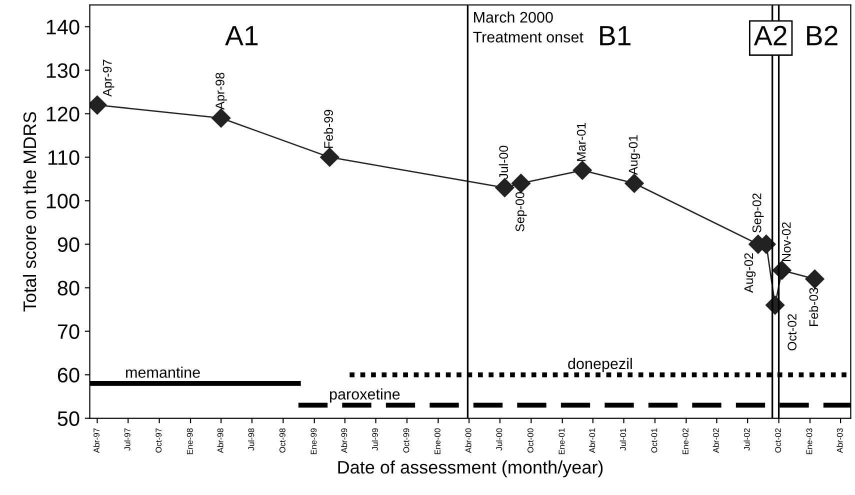  What do you see at coordinates (499, 439) in the screenshot?
I see `x-tick-label: Jul-00` at bounding box center [499, 439].